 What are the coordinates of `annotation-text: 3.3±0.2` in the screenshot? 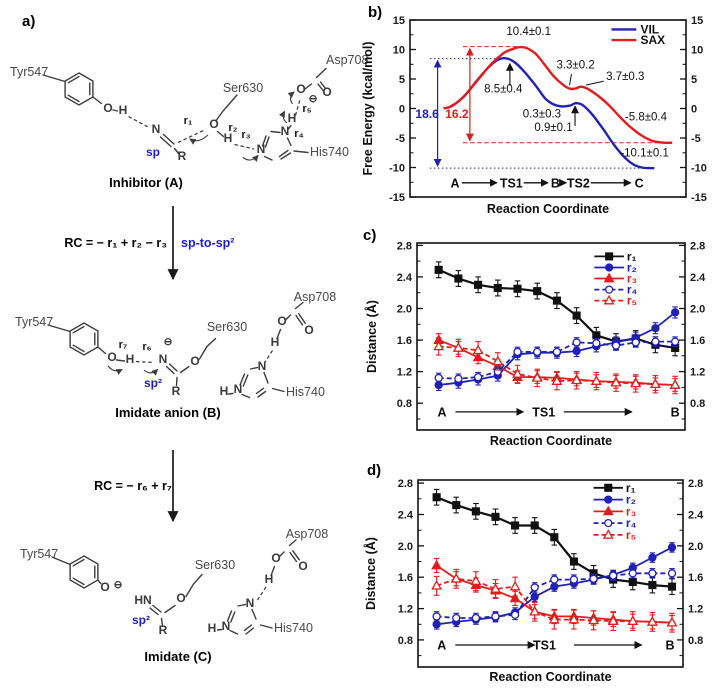 It's located at (575, 65).